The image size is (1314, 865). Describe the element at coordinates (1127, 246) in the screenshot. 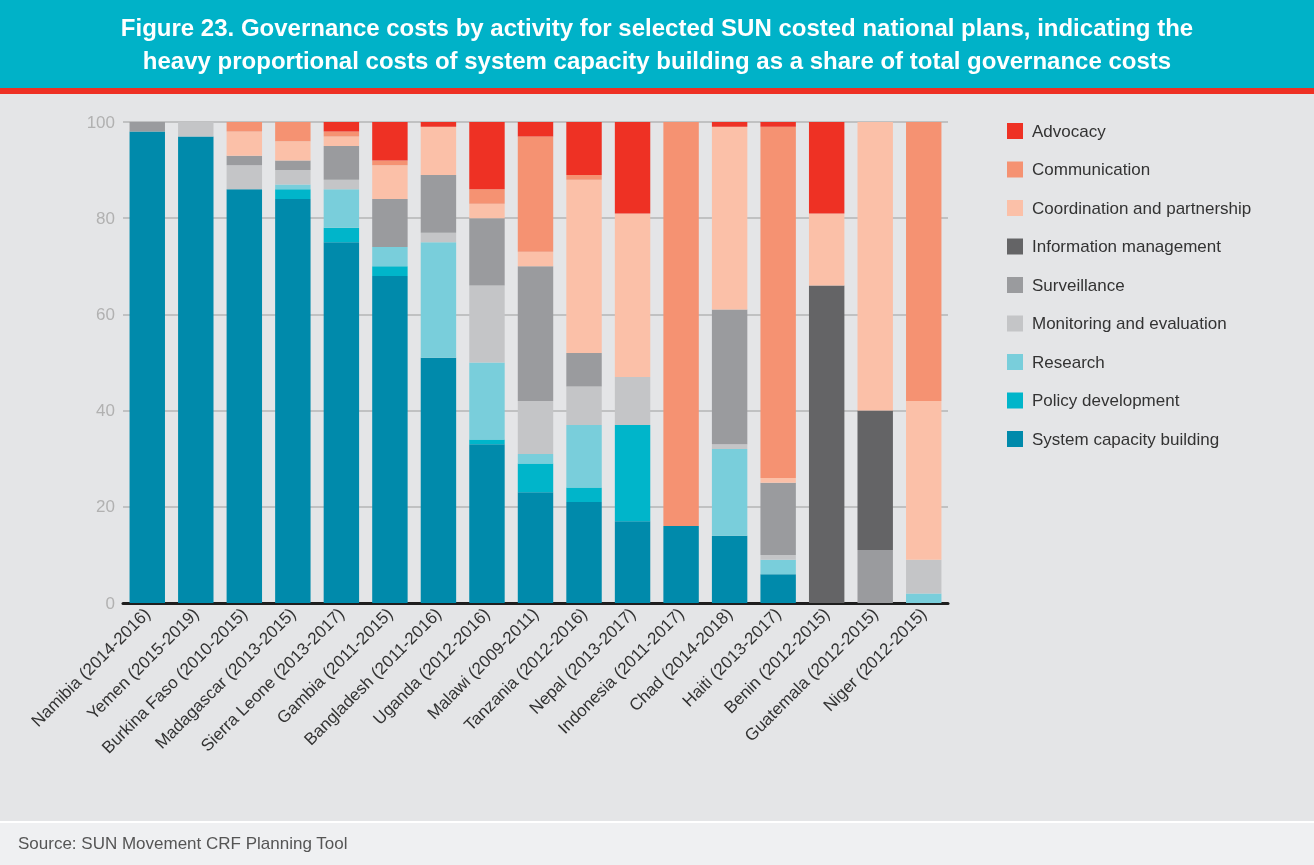

I see `legend-label: Information management` at that location.